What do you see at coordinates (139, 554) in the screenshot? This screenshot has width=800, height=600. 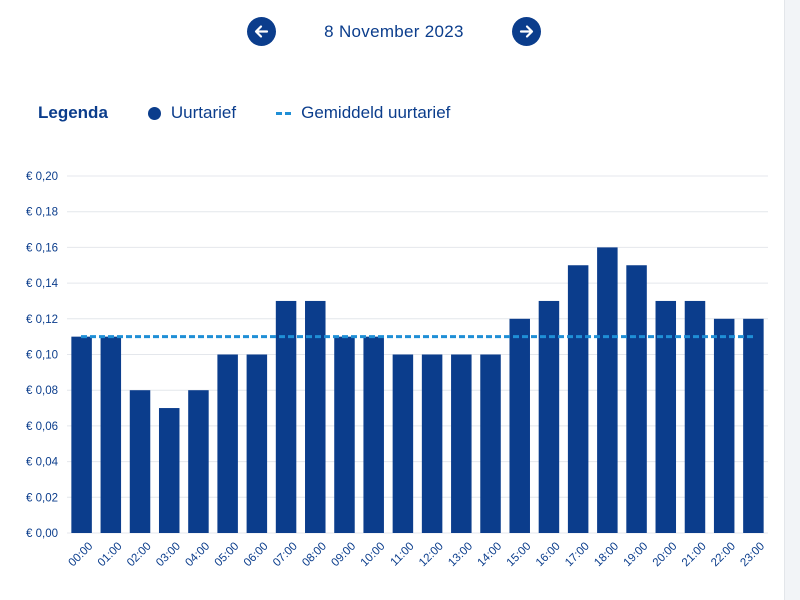 I see `x-tick-label: 02:00` at bounding box center [139, 554].